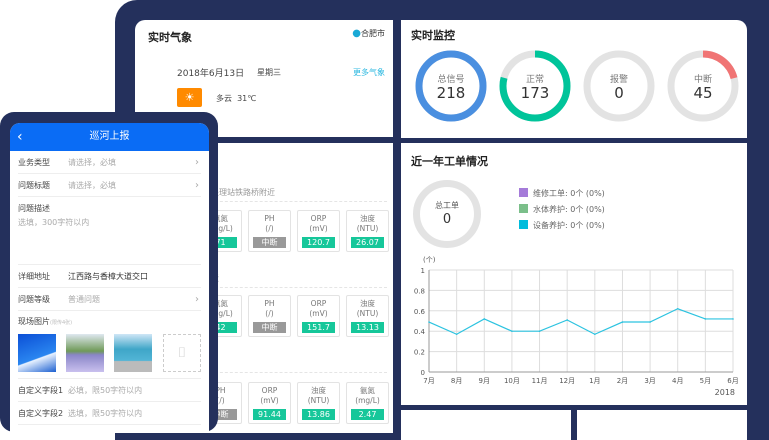 This screenshot has width=769, height=440. Describe the element at coordinates (318, 327) in the screenshot. I see `sensor-value: 151.7` at that location.